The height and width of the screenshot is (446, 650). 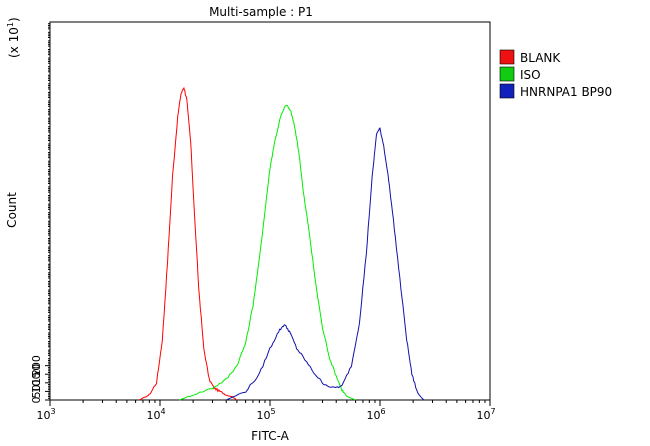 What do you see at coordinates (188, 243) in the screenshot?
I see `series-line-blank` at bounding box center [188, 243].